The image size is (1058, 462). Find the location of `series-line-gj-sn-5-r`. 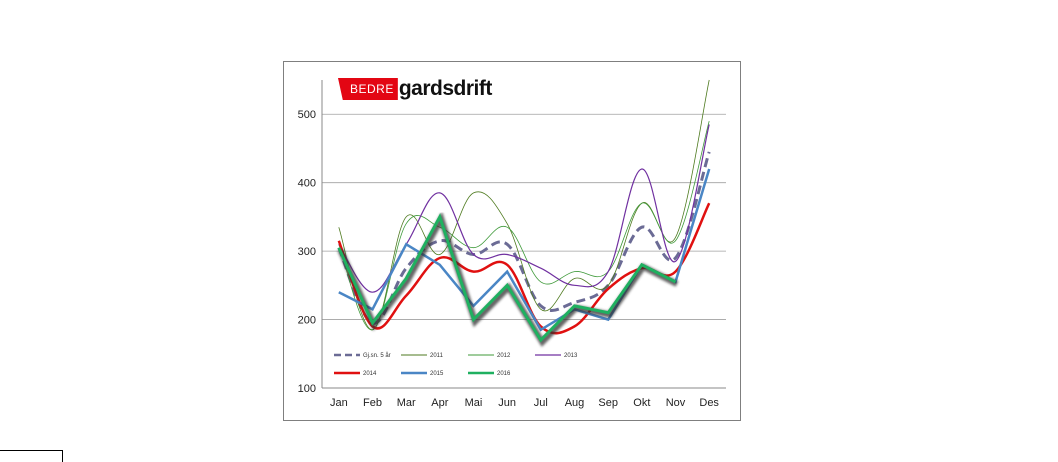

series-line-gj-sn-5-r is located at coordinates (524, 238).